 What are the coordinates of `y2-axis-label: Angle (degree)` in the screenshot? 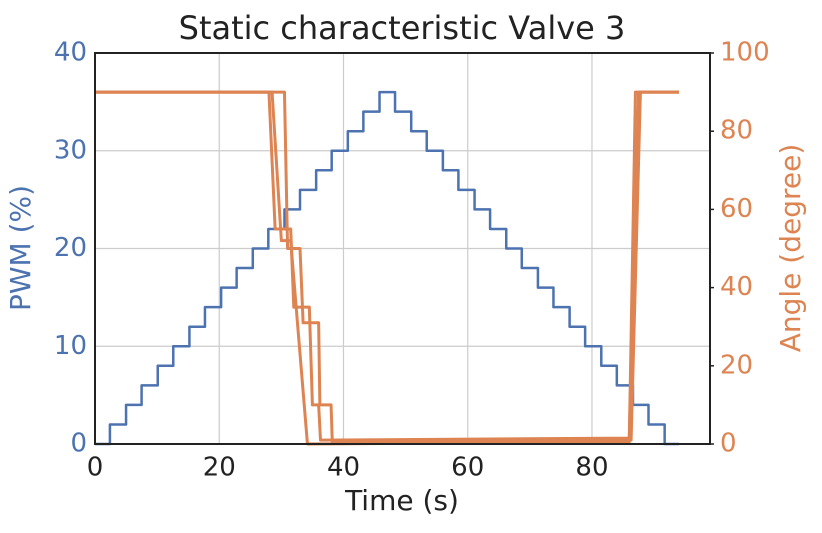 It's located at (790, 248).